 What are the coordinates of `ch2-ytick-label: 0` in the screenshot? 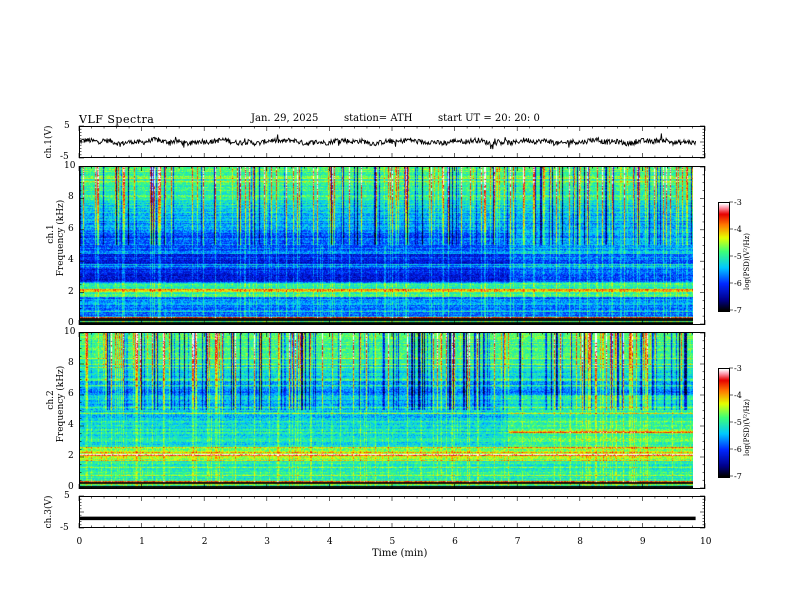 It's located at (71, 487).